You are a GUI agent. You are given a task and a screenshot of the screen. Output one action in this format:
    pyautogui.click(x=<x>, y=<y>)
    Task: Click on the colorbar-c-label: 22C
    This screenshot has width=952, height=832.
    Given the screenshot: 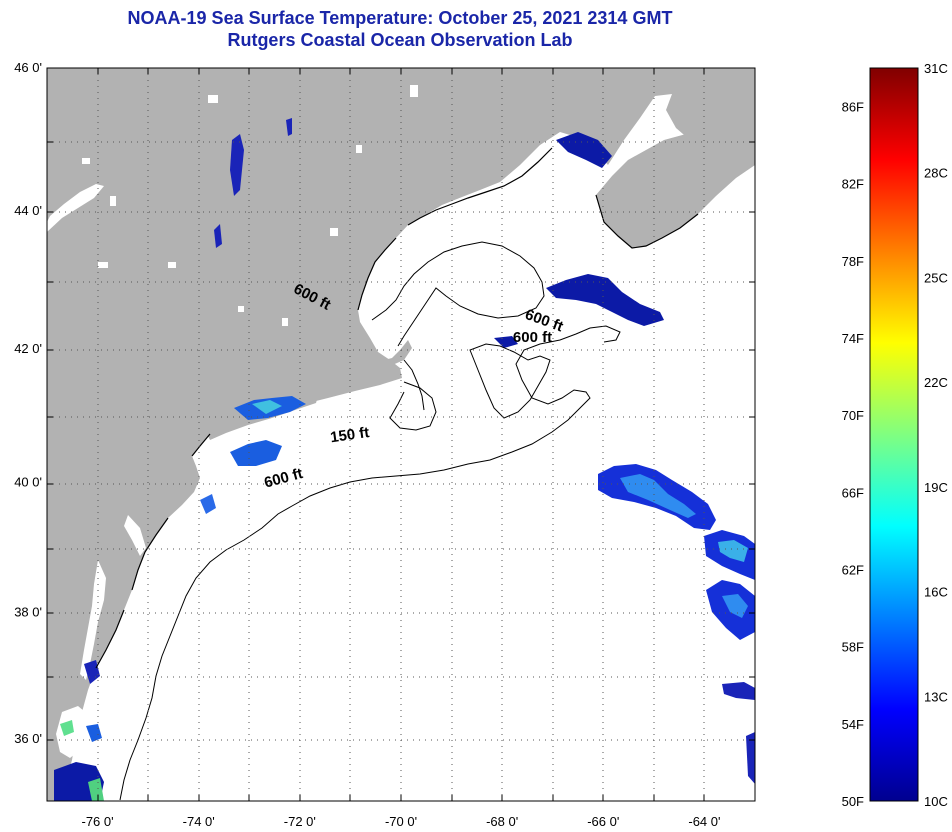 What is the action you would take?
    pyautogui.click(x=936, y=382)
    